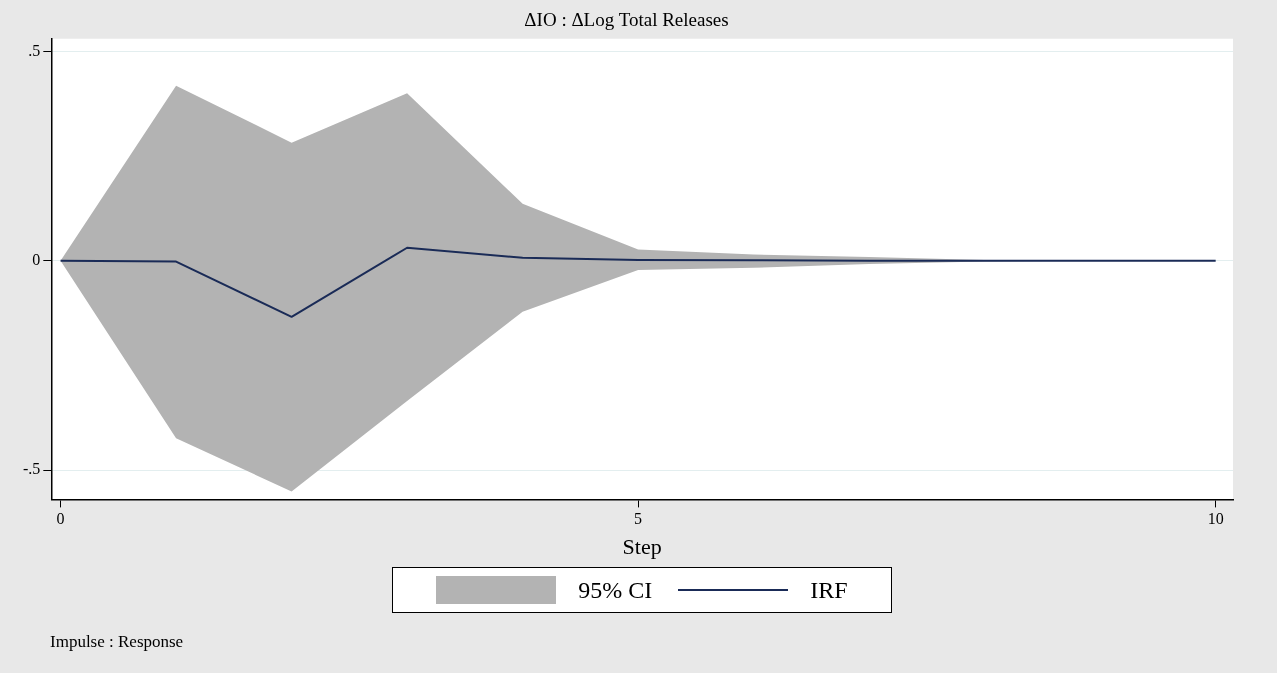 The width and height of the screenshot is (1277, 673). Describe the element at coordinates (829, 590) in the screenshot. I see `legend-label: IRF` at that location.